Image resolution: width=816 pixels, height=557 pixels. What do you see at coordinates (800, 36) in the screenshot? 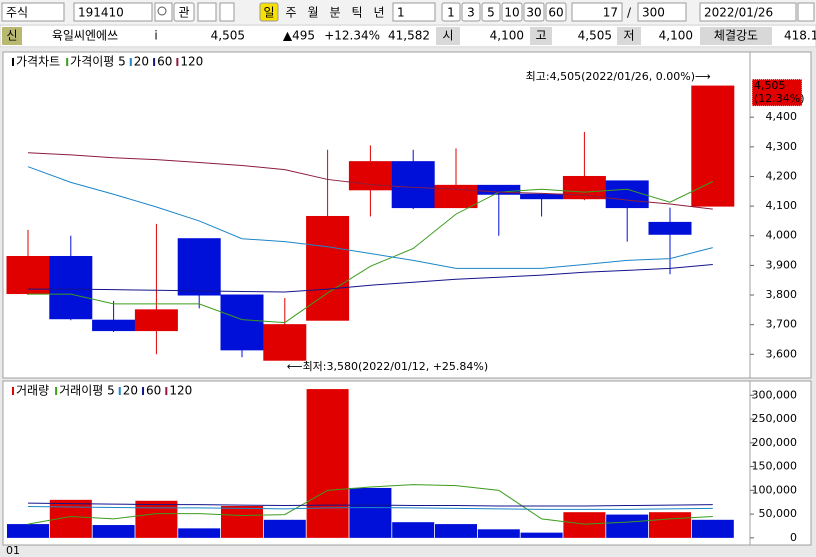
I see `info-value: 418.13` at bounding box center [800, 36].